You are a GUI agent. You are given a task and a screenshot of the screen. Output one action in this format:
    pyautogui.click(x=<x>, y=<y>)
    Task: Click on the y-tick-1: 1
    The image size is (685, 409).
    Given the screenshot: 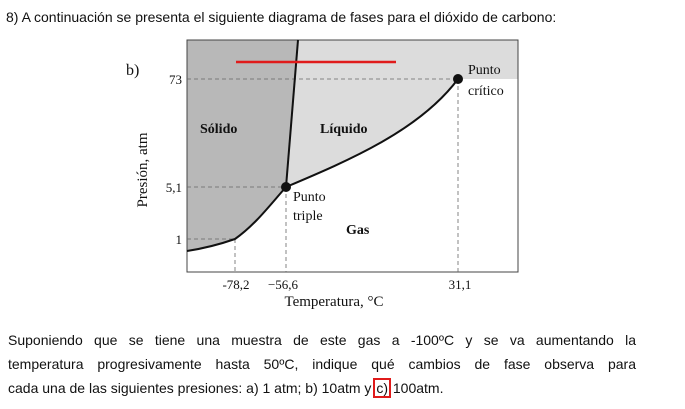 What is the action you would take?
    pyautogui.click(x=179, y=239)
    